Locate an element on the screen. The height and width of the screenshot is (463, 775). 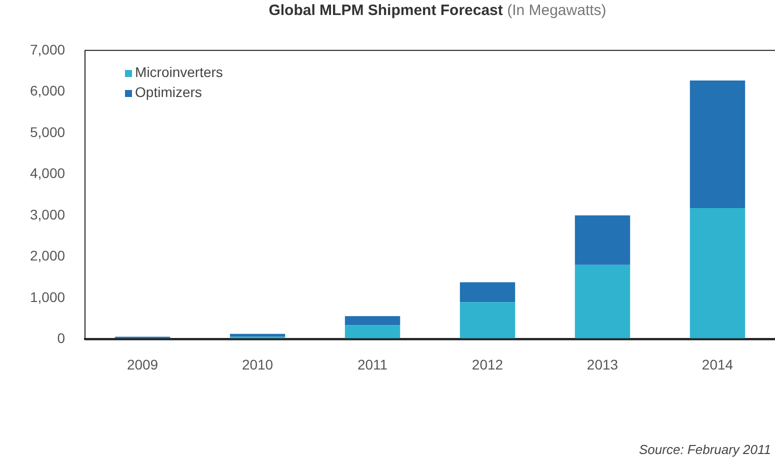
y-tick-label: 6,000 is located at coordinates (48, 90).